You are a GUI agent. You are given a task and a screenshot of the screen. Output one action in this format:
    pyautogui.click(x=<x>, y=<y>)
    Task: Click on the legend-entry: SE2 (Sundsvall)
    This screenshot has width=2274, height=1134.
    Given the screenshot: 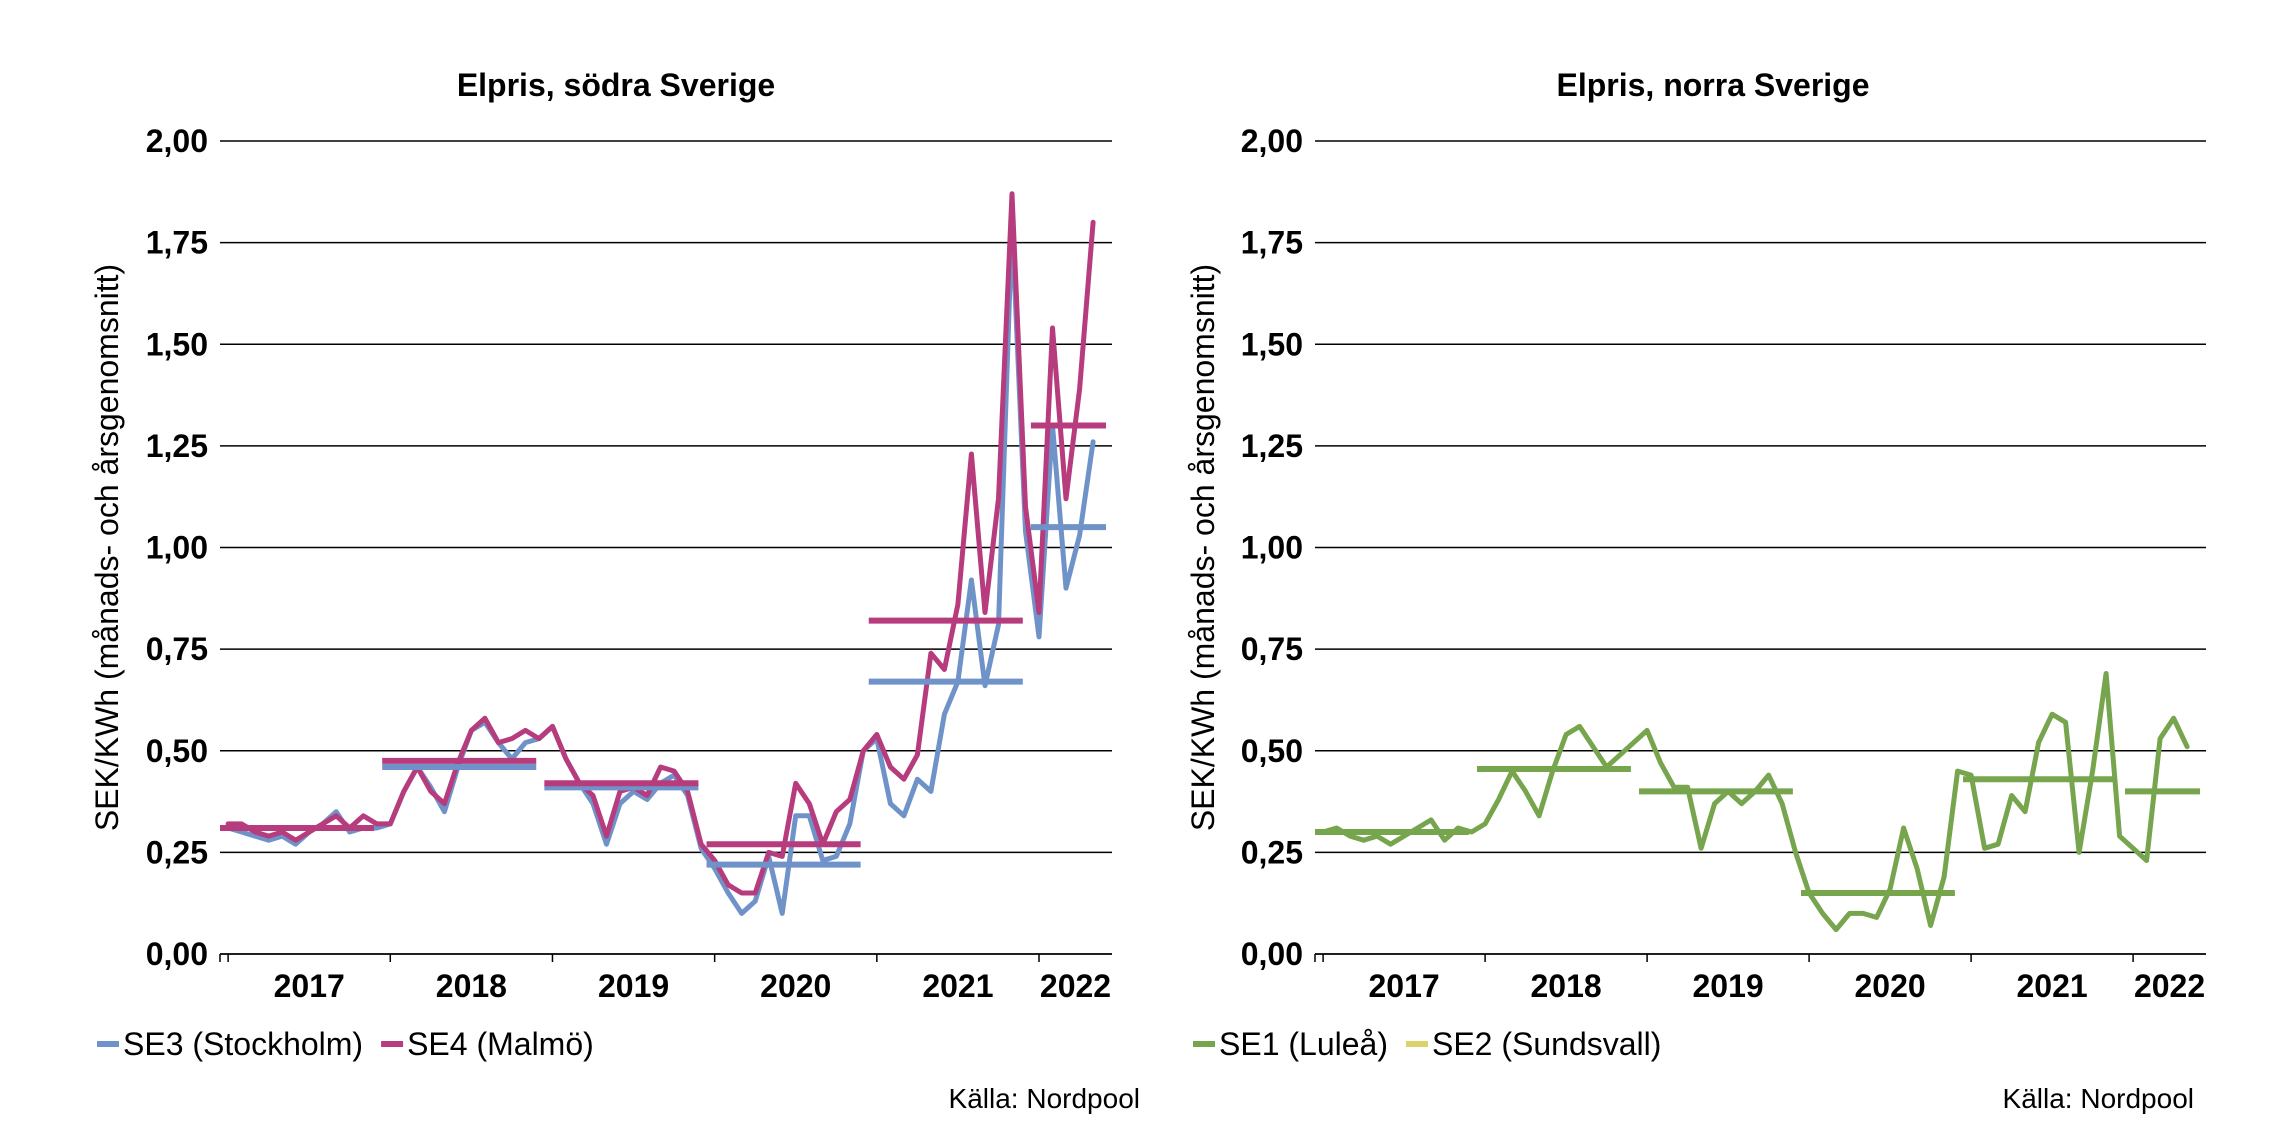 What is the action you would take?
    pyautogui.click(x=1546, y=1044)
    